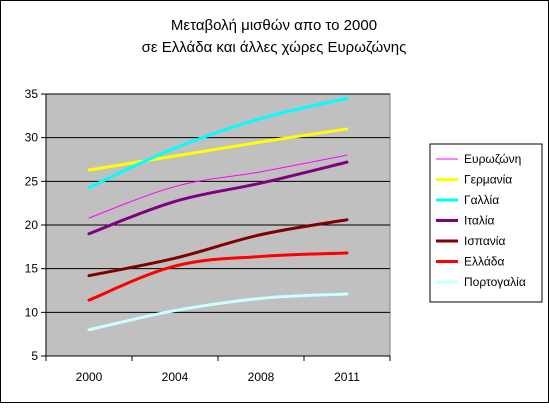 This screenshot has height=408, width=549. What do you see at coordinates (32, 225) in the screenshot?
I see `y-tick-label: 20` at bounding box center [32, 225].